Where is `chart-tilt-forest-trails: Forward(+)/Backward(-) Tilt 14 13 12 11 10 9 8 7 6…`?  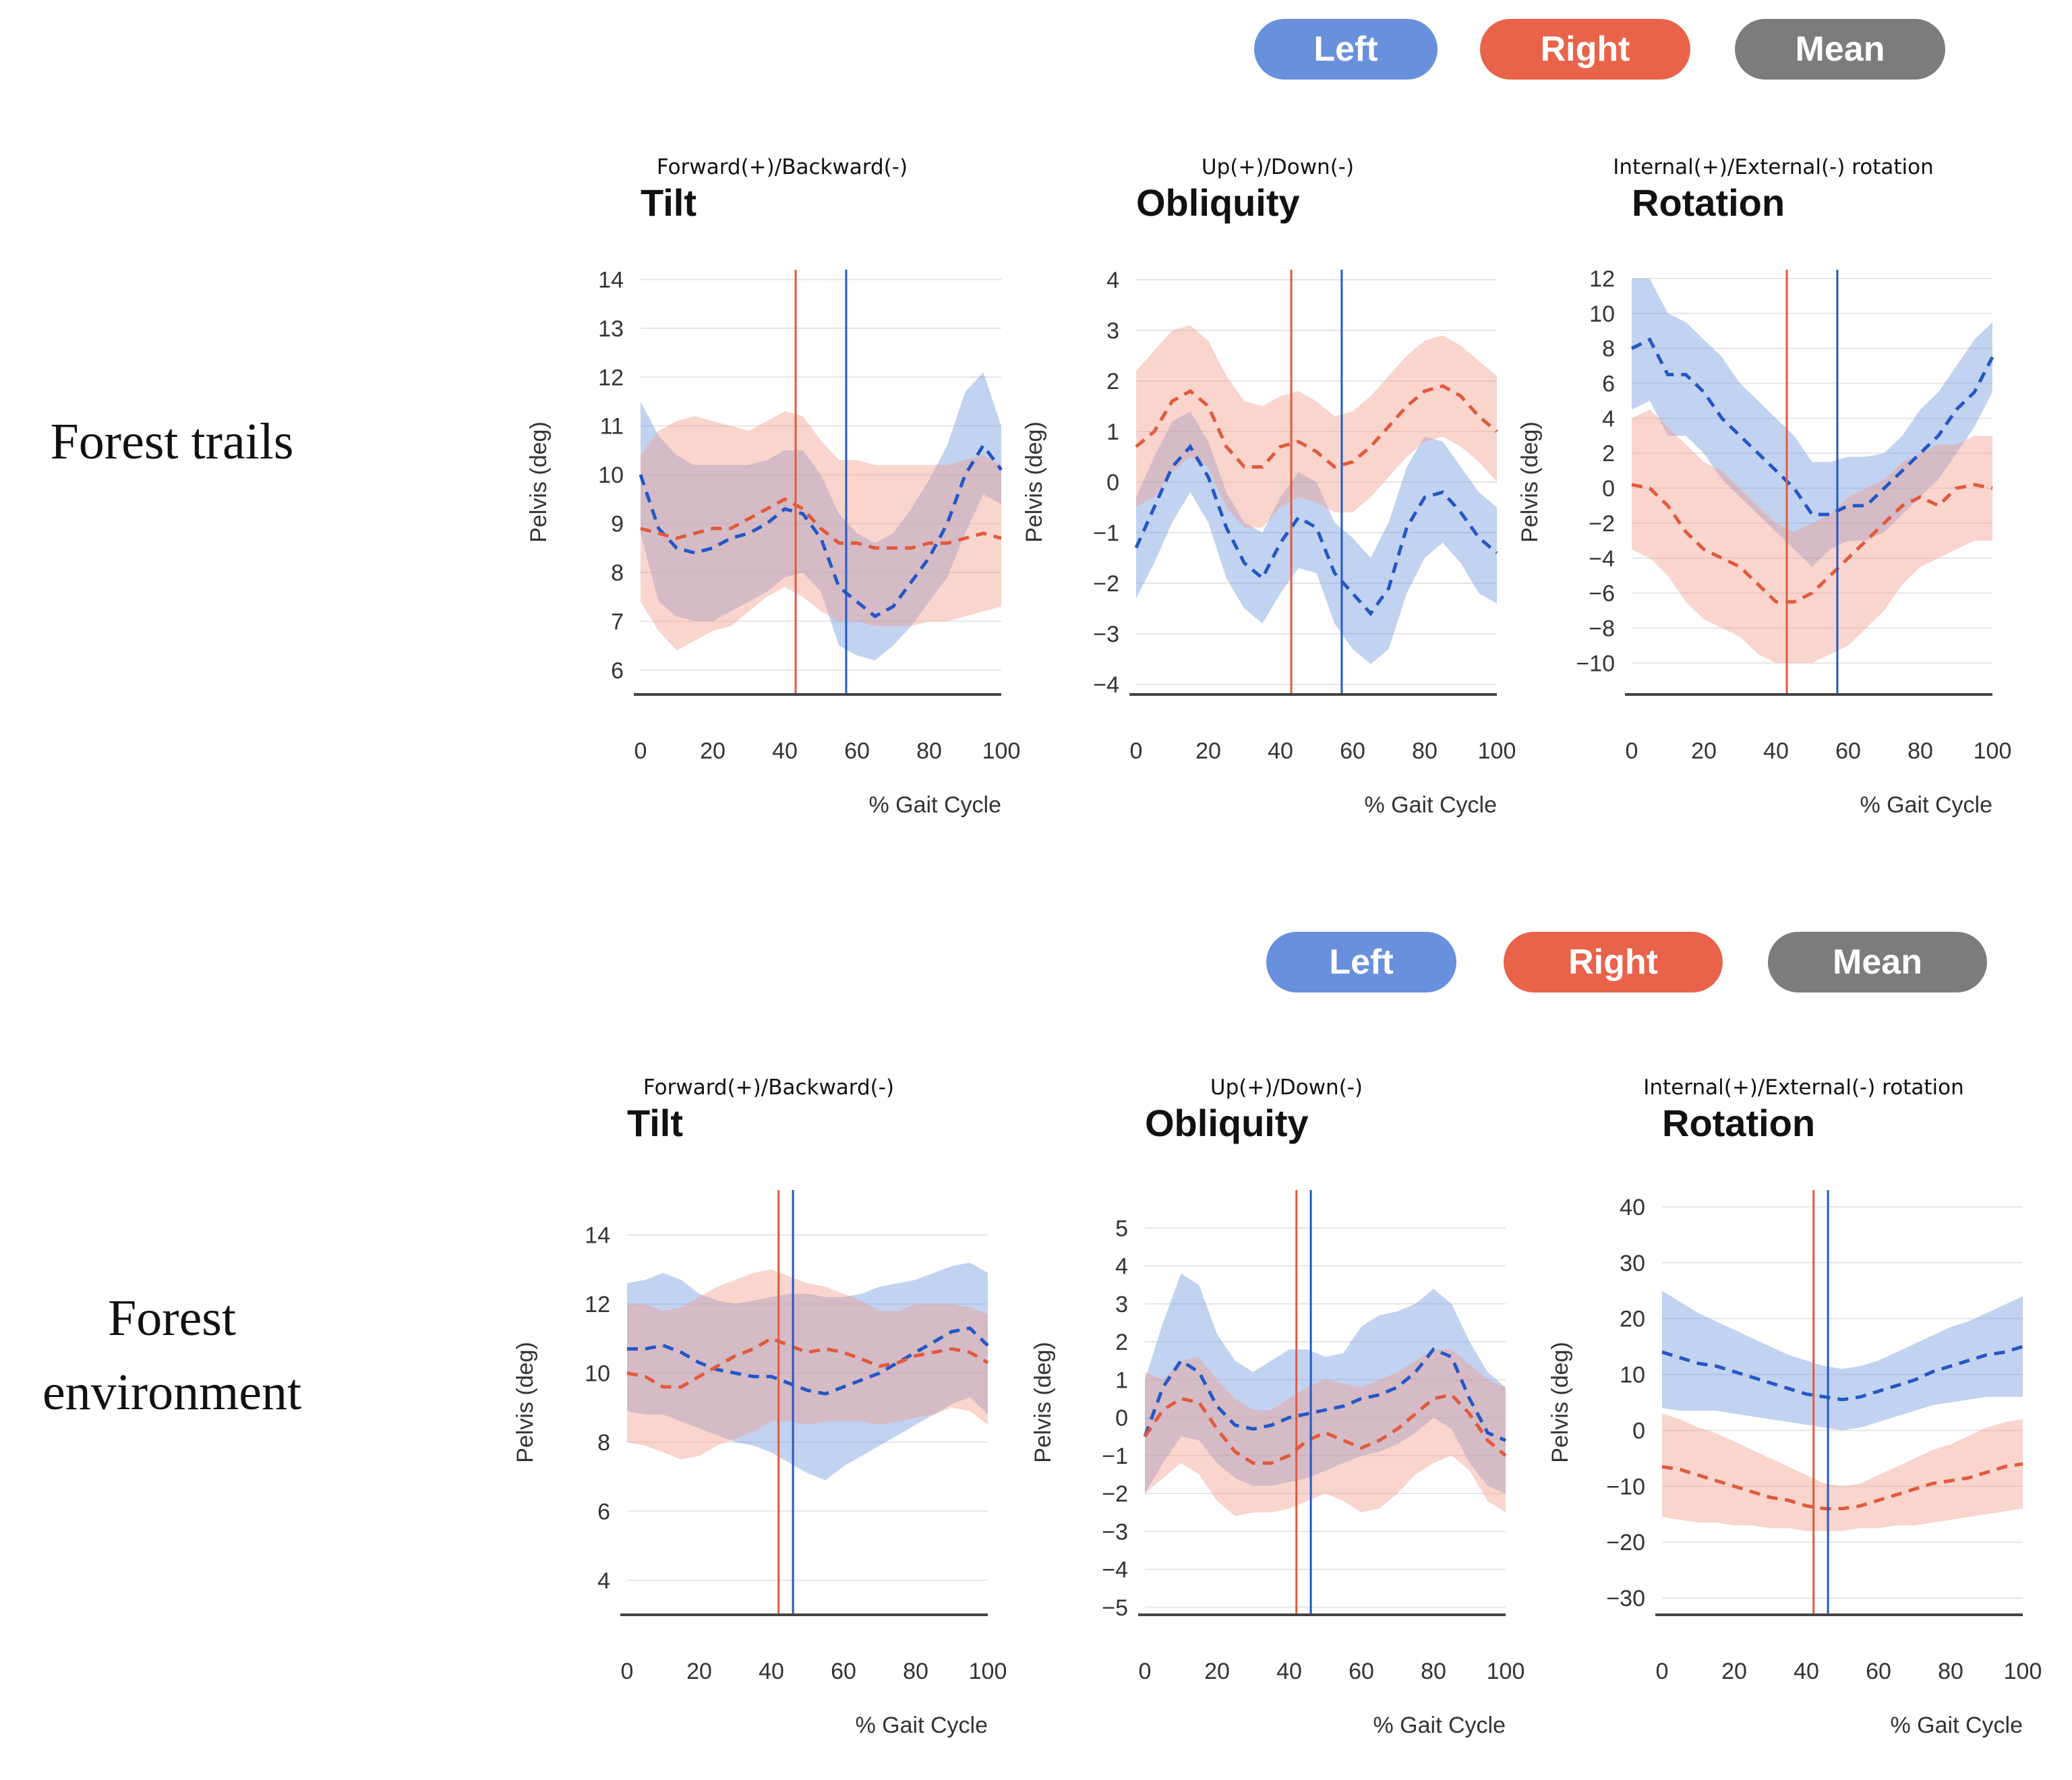
chart-tilt-forest-trails: Forward(+)/Backward(-) Tilt 14 13 12 11 10 9 8 7 6… is located at coordinates (763, 492).